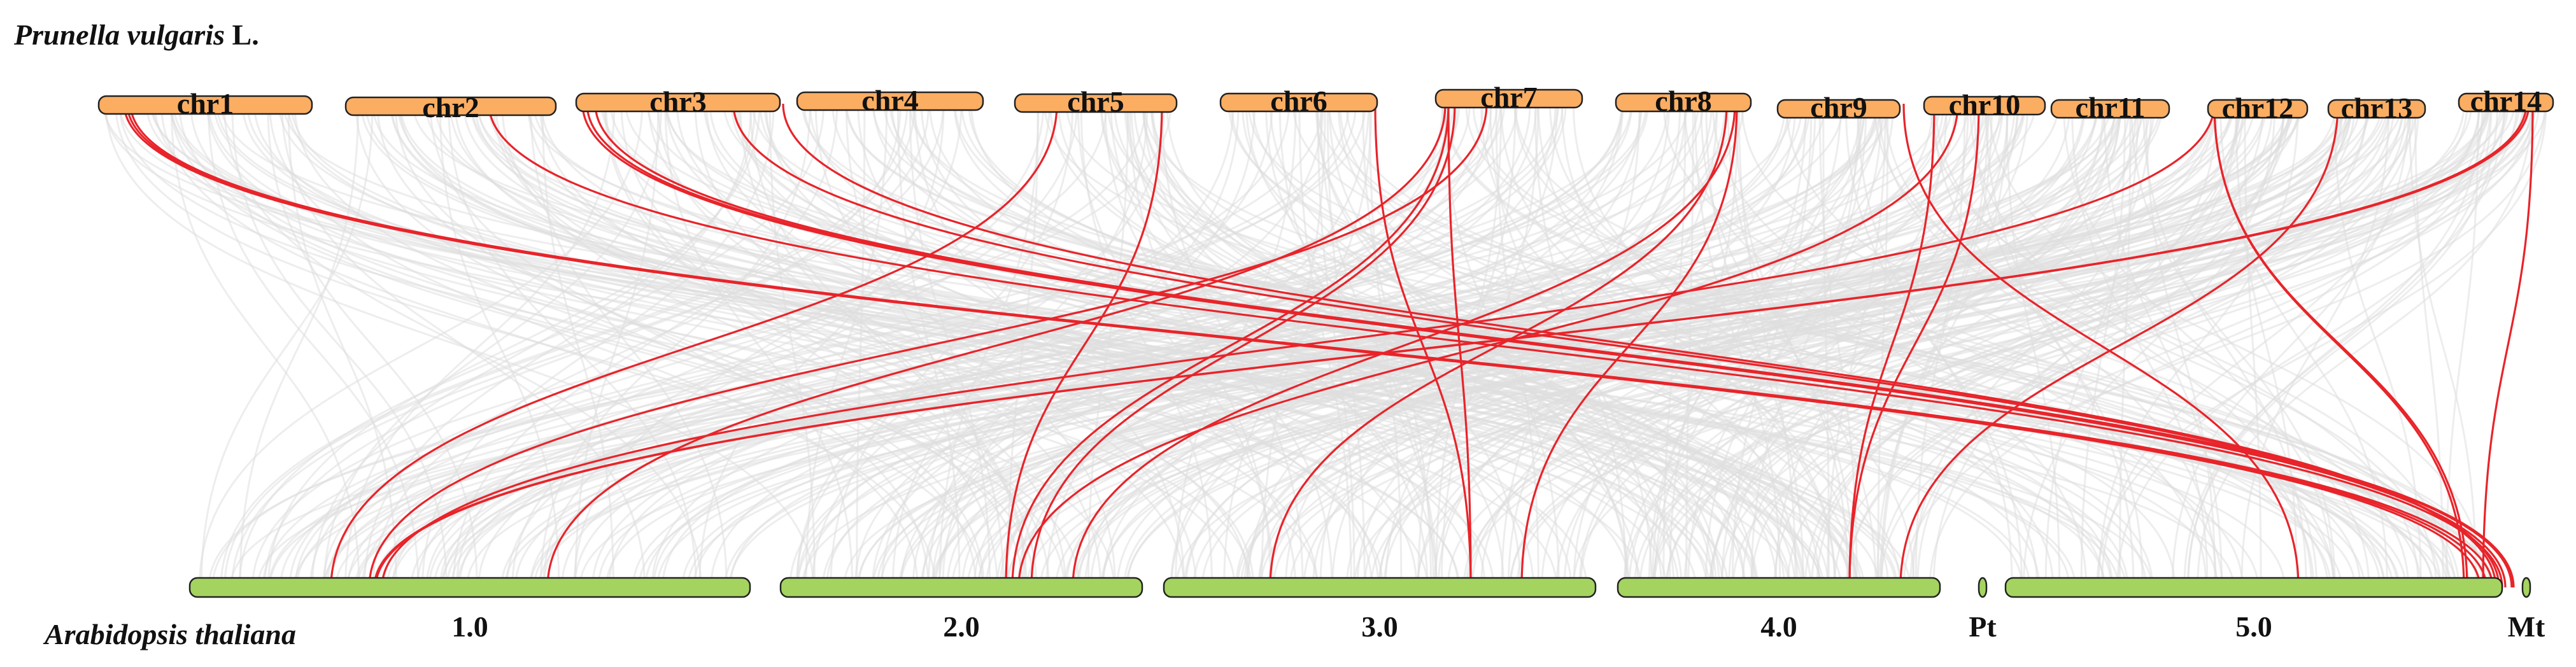 Image resolution: width=2576 pixels, height=667 pixels. Describe the element at coordinates (169, 634) in the screenshot. I see `bottom-species-label: Arabidopsis thaliana` at that location.